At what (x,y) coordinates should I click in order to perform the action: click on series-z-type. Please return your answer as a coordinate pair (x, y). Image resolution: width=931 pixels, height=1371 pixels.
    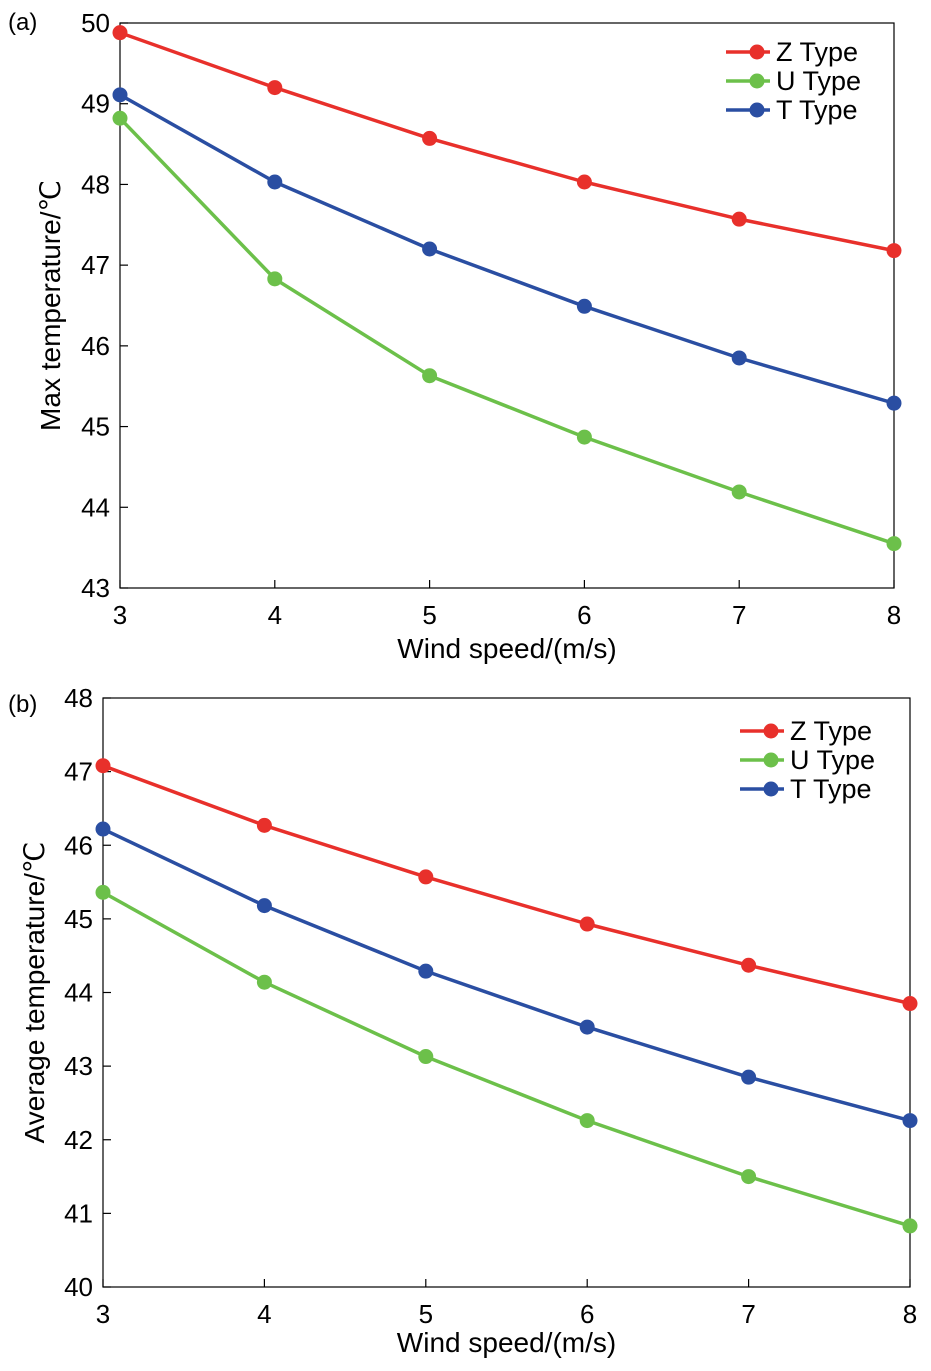
    Looking at the image, I should click on (507, 142).